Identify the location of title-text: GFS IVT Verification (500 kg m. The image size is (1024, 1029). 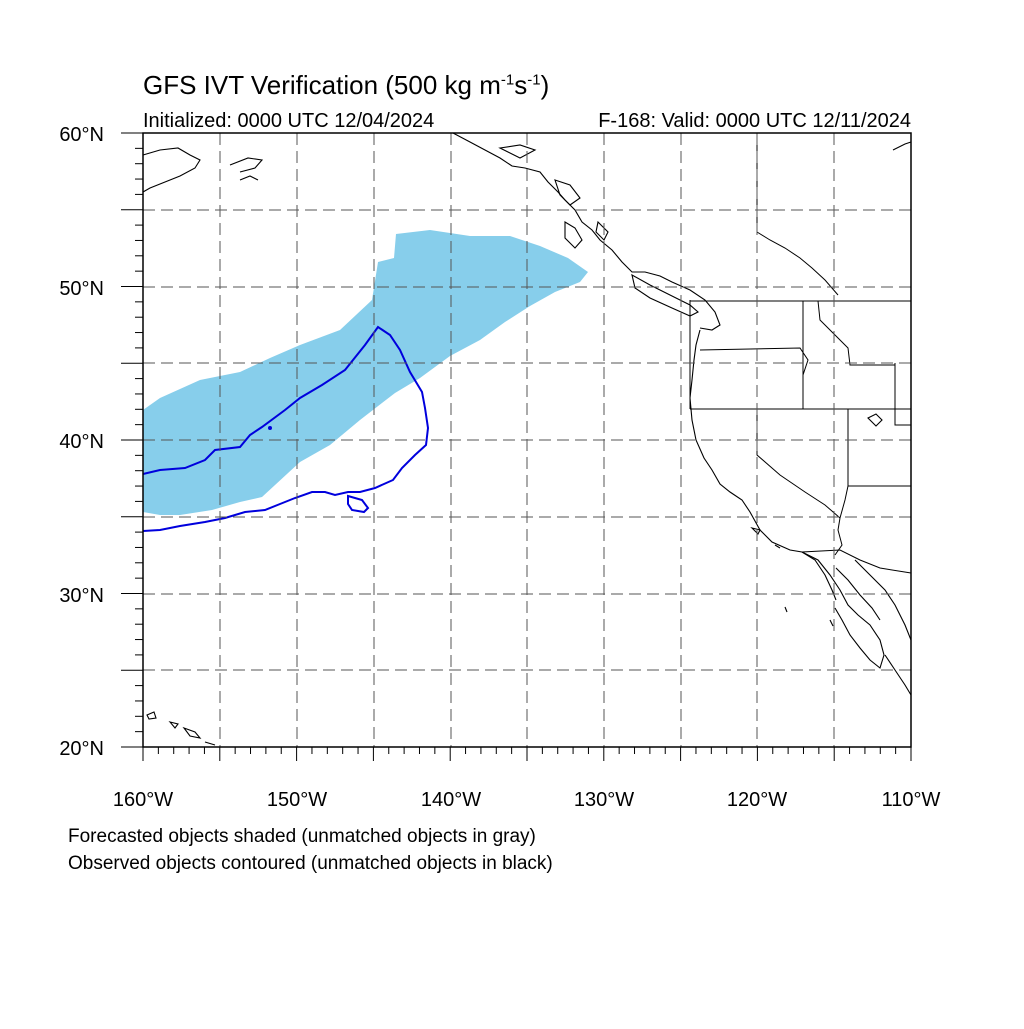
(322, 85).